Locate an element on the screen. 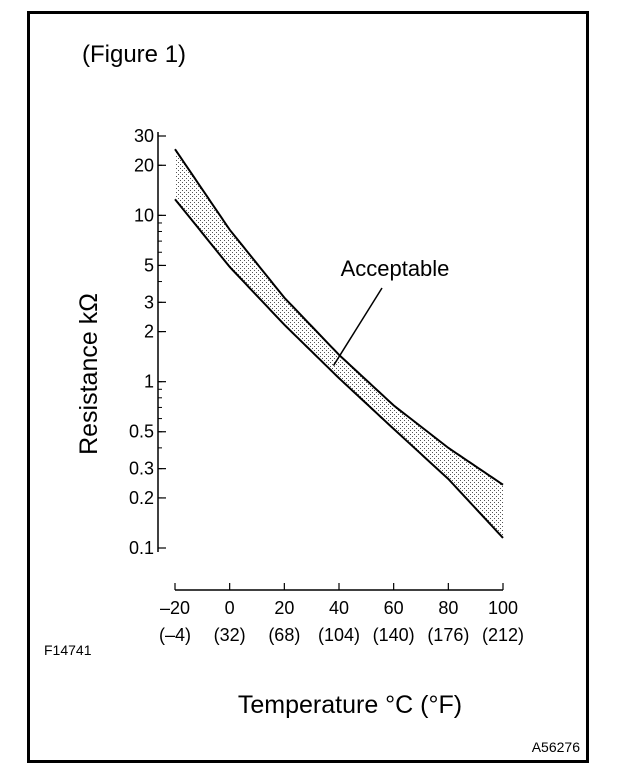 The width and height of the screenshot is (624, 780). y-tick-label: 0.2 is located at coordinates (141, 498).